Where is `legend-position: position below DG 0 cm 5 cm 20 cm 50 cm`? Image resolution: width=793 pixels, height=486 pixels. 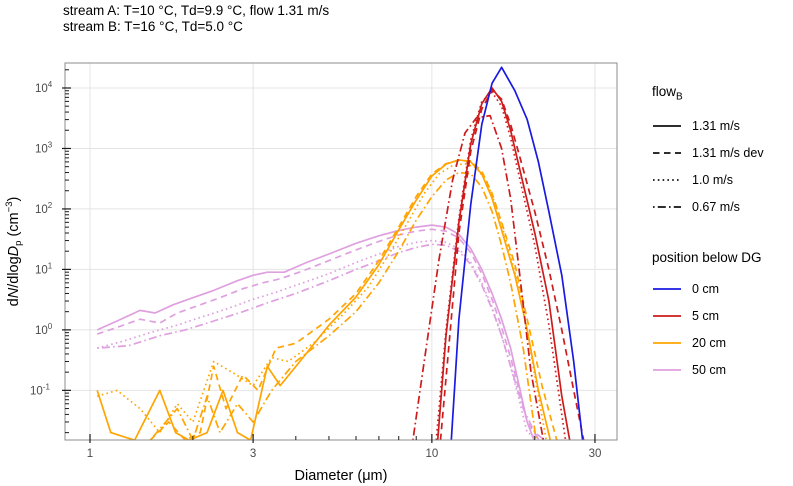 legend-position: position below DG 0 cm 5 cm 20 cm 50 cm is located at coordinates (722, 316).